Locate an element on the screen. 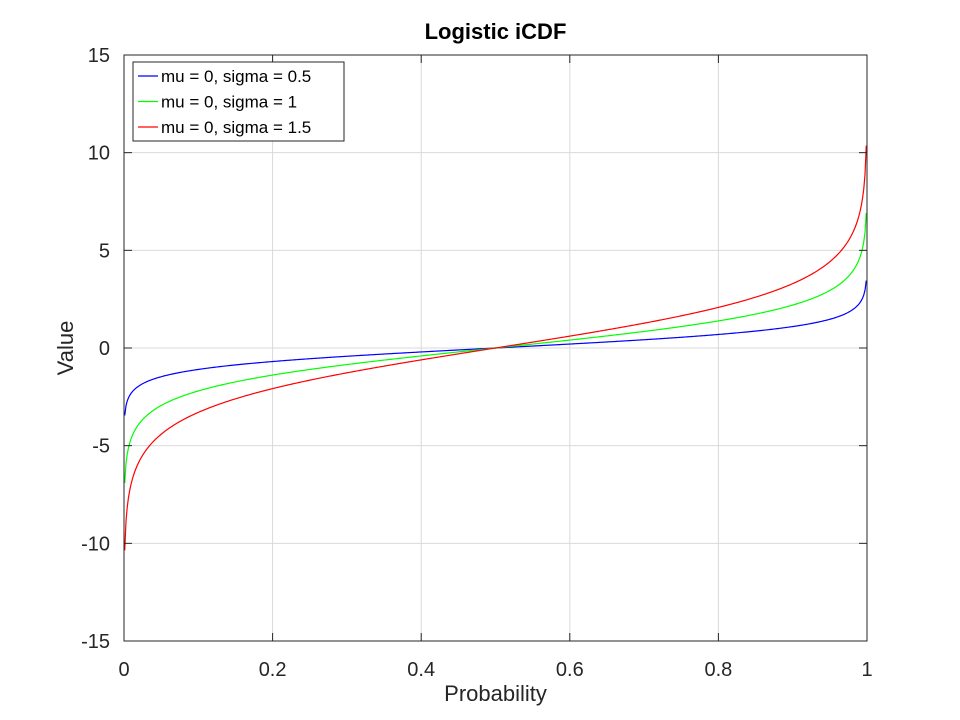 The width and height of the screenshot is (960, 720). x-axis-label: Probability is located at coordinates (495, 693).